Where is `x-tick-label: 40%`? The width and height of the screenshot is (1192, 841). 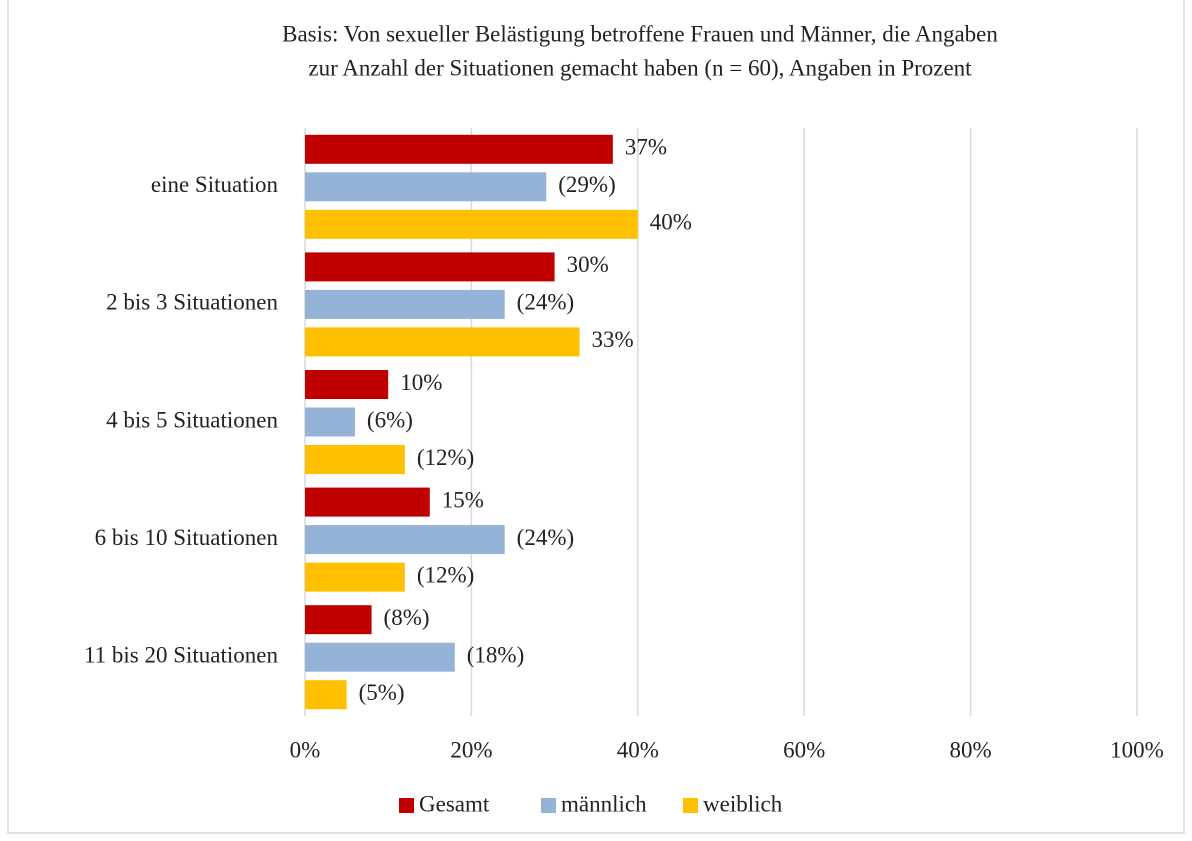 x-tick-label: 40% is located at coordinates (638, 749).